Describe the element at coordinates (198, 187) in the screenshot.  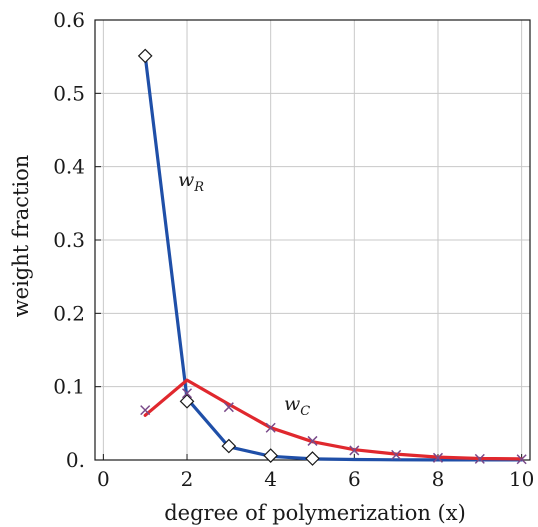
I see `series-label-w-R-sub: R` at that location.